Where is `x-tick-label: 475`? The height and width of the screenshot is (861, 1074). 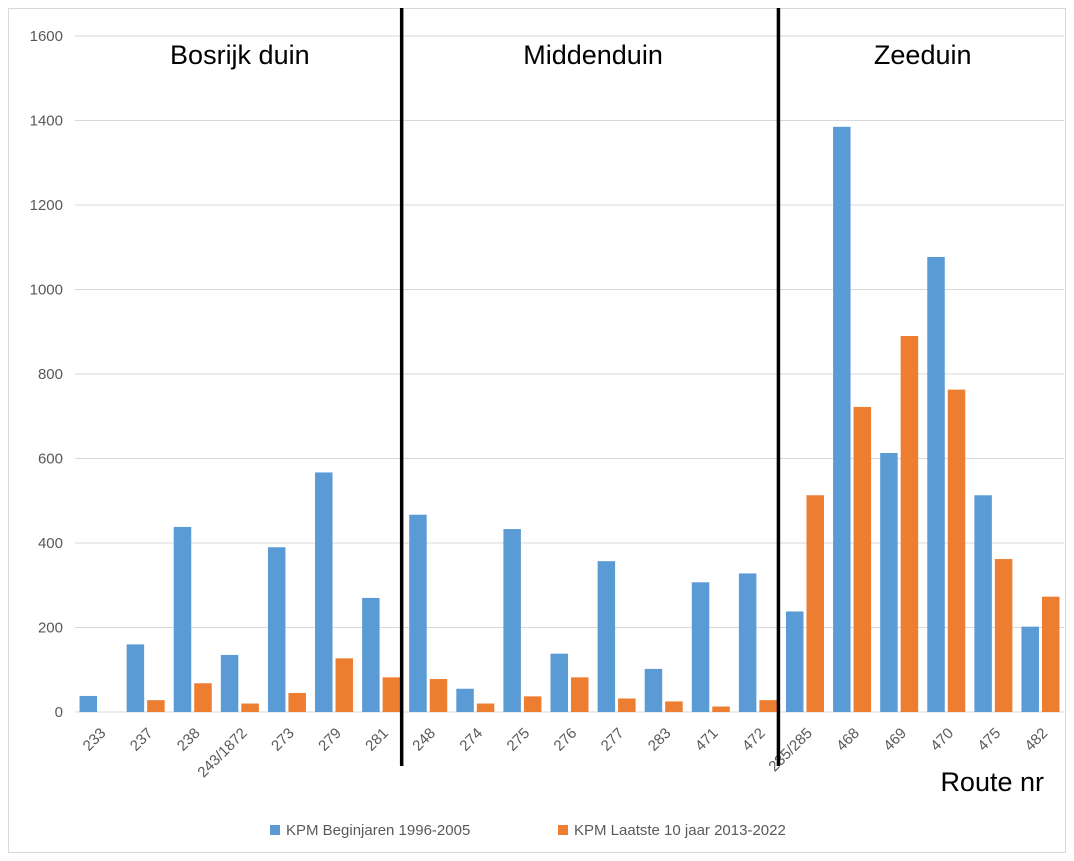
x-tick-label: 475 is located at coordinates (989, 740).